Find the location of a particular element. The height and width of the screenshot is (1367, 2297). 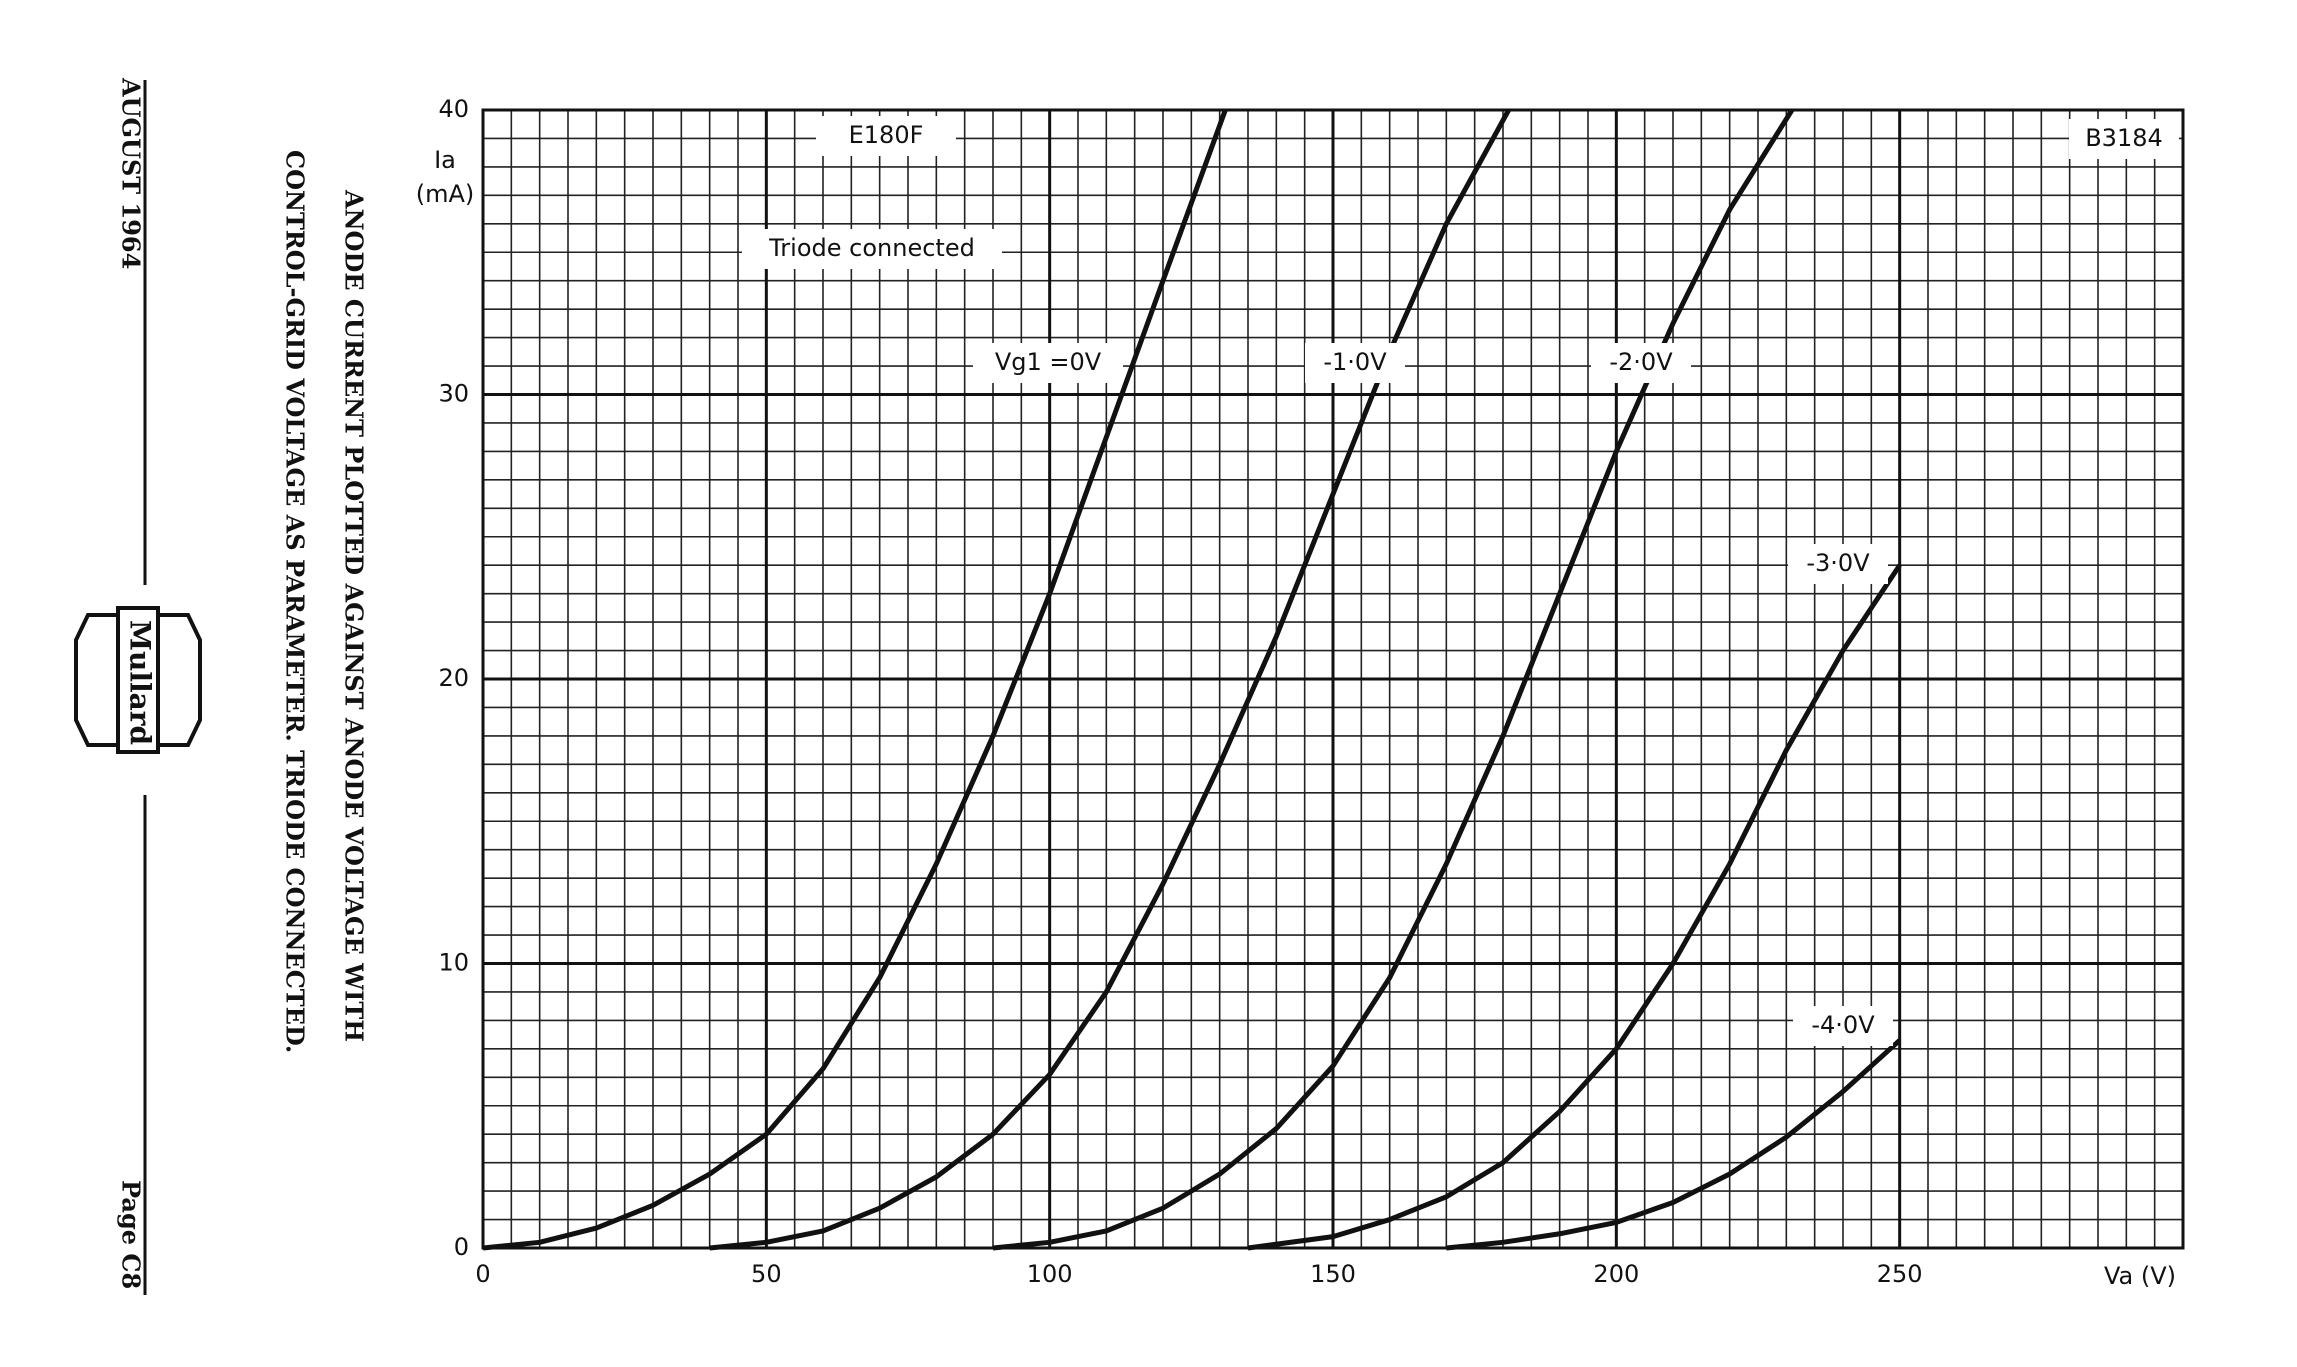

y-tick-label: 0 is located at coordinates (461, 1247).